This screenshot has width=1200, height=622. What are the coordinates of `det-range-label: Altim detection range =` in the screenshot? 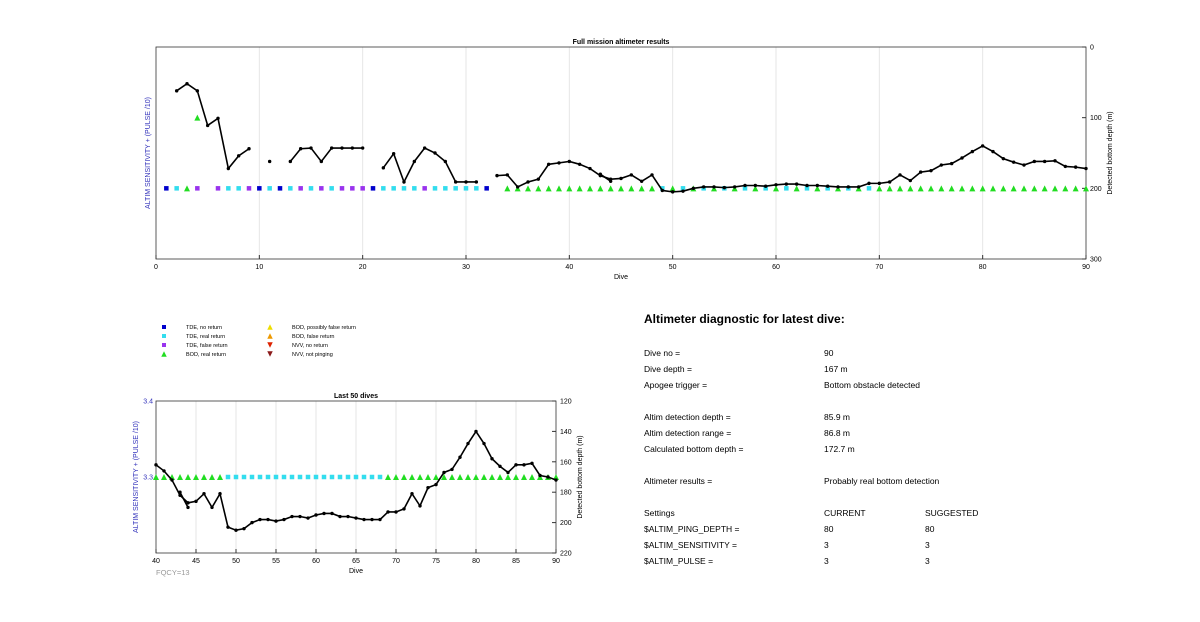 It's located at (688, 433).